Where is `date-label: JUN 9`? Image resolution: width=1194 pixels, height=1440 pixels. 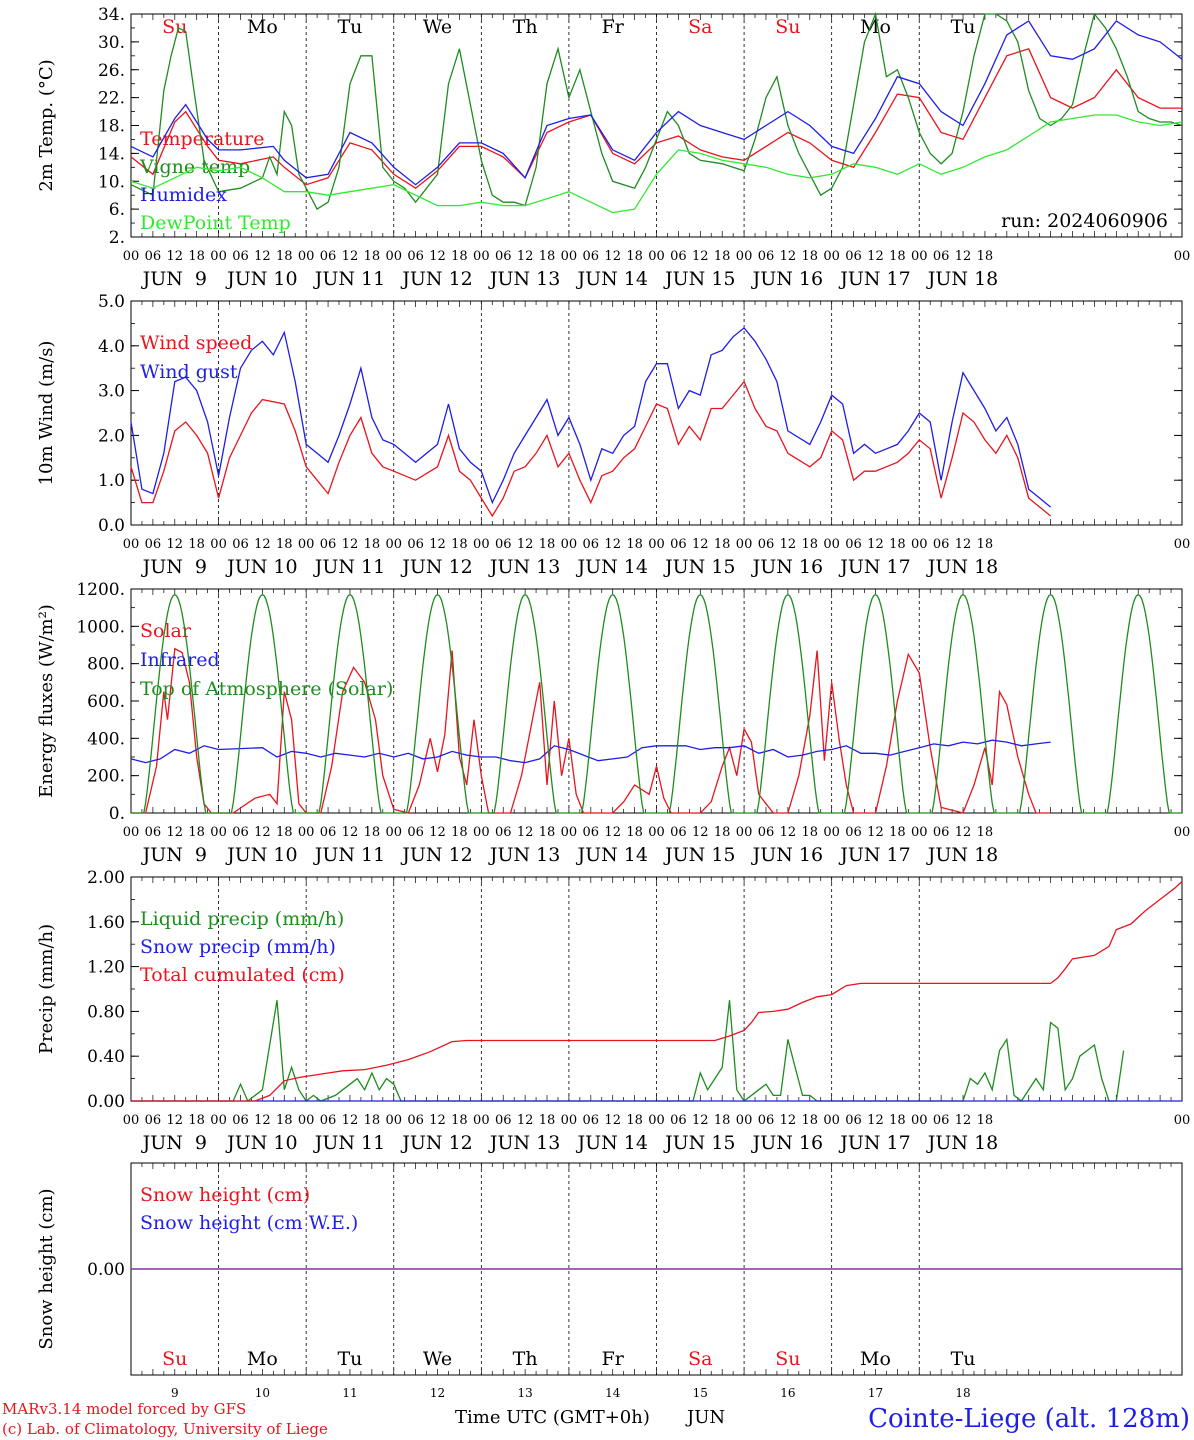
date-label: JUN 9 is located at coordinates (174, 279).